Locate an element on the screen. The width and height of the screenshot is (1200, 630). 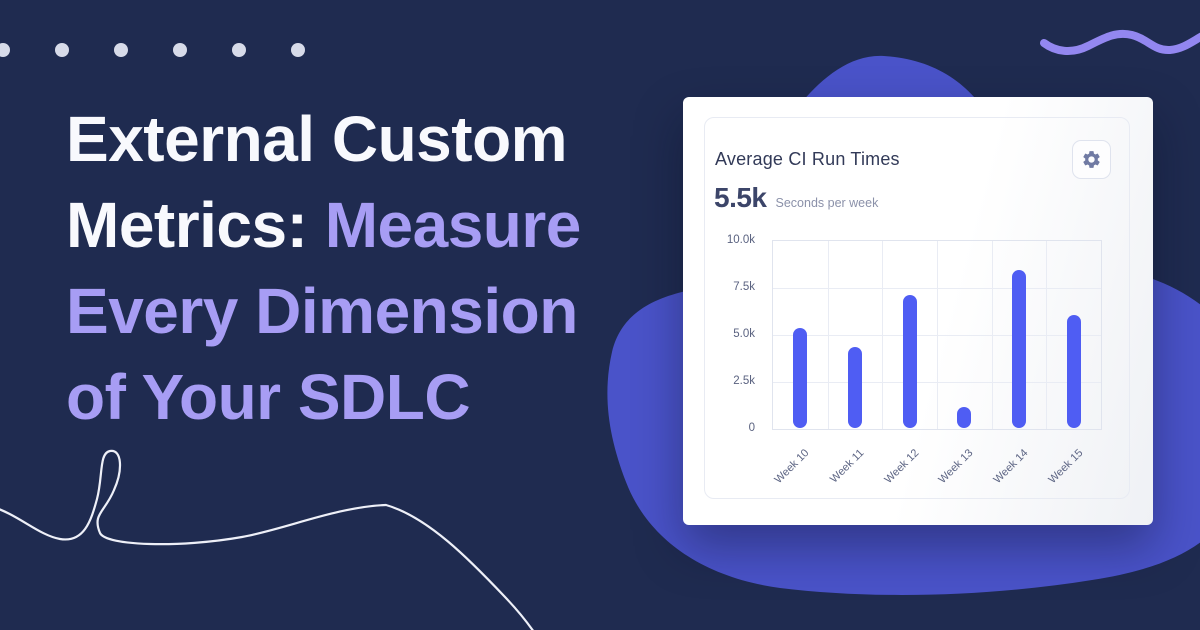
x-tick-label: Week 14 is located at coordinates (1011, 467).